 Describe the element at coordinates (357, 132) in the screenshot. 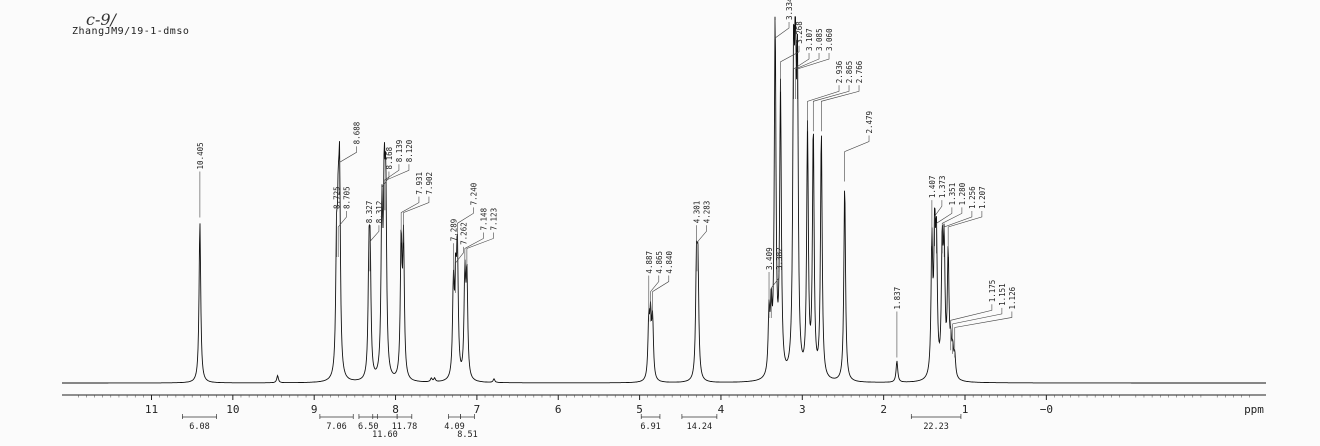

I see `peak-label: 8.688` at that location.